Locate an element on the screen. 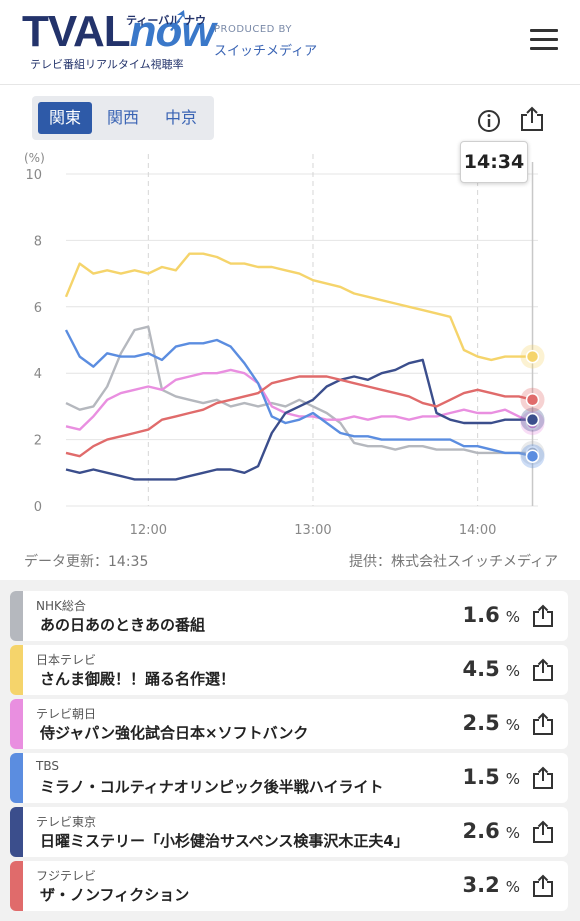 The width and height of the screenshot is (580, 921). program-card: NHK総合あの日あのときあの番組 1.6% is located at coordinates (289, 616).